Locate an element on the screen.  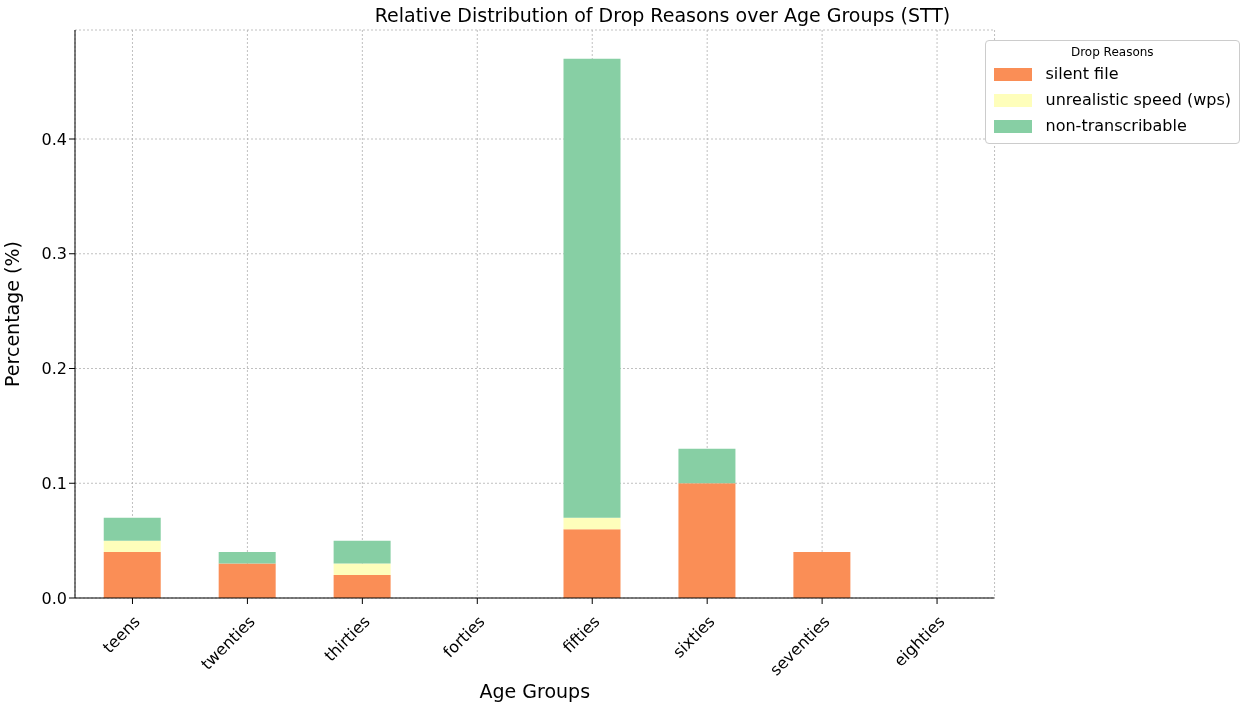
legend-label: non-transcribable is located at coordinates (1116, 126).